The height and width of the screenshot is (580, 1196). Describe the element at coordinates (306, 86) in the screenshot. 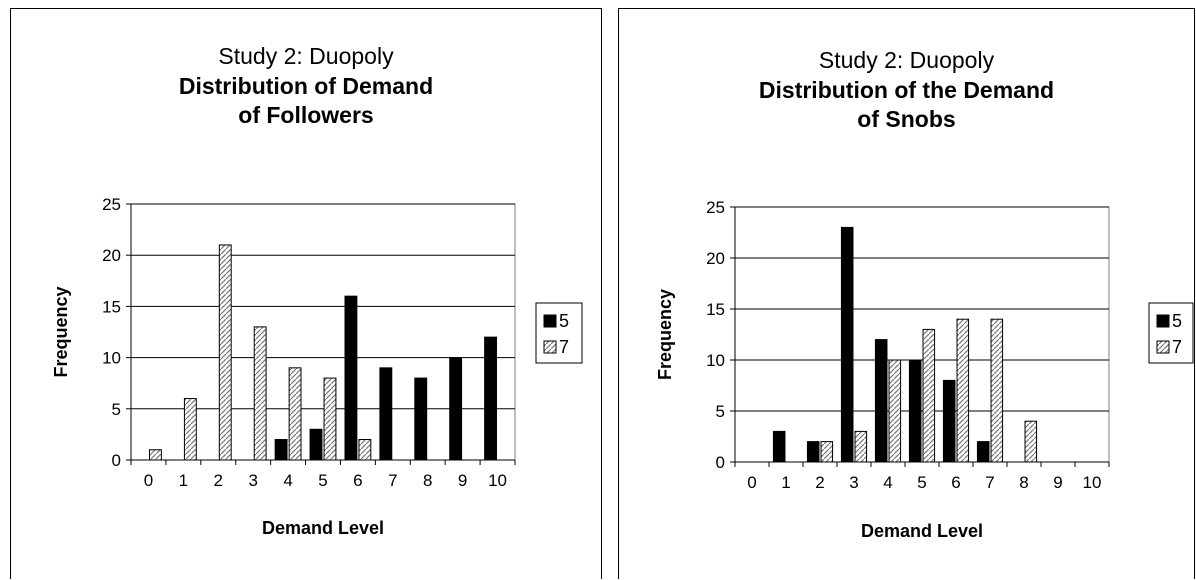

I see `chart-subtitle-line-1: Distribution of Demand` at that location.